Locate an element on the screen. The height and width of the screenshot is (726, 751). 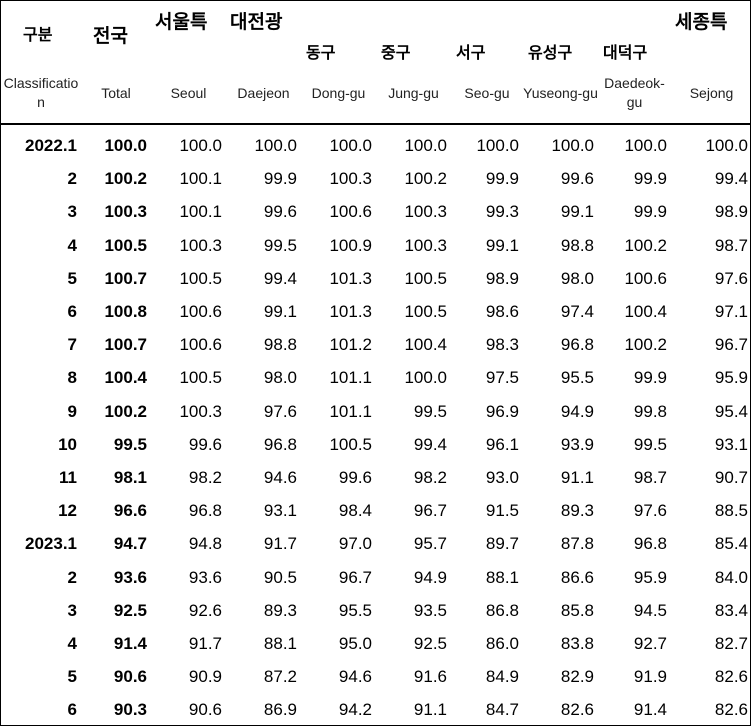
table-cell: 89.7 is located at coordinates (502, 544).